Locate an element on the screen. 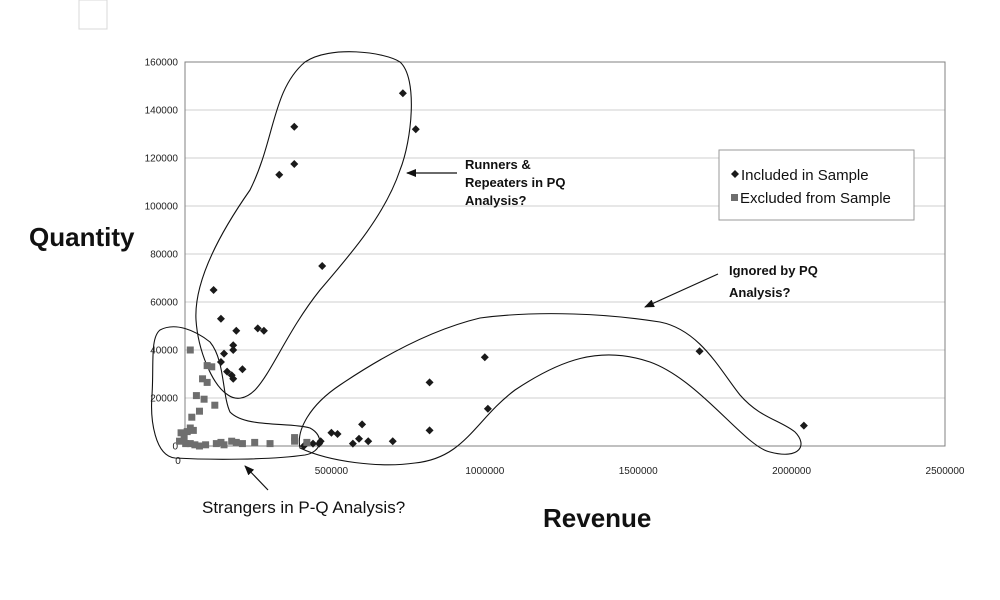 Image resolution: width=1000 pixels, height=600 pixels. y-tick-label: 80000 is located at coordinates (164, 255).